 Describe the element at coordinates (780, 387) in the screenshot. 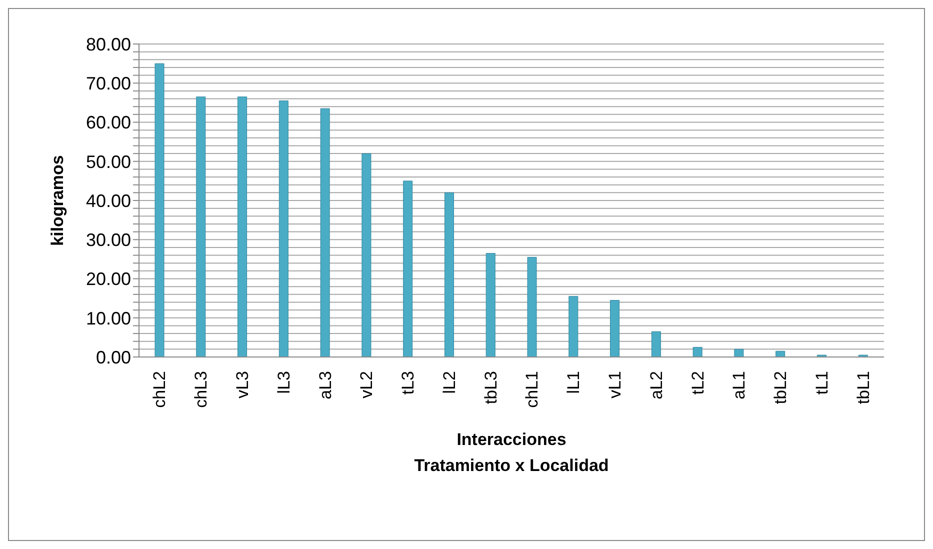

I see `x-tick-label: tbL2` at that location.